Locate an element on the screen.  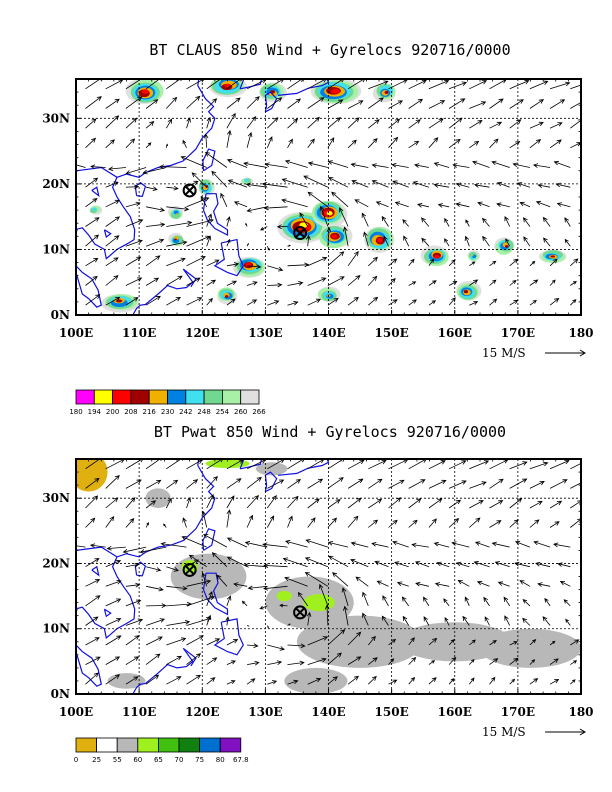
x-tick-label: 120E is located at coordinates (202, 333).